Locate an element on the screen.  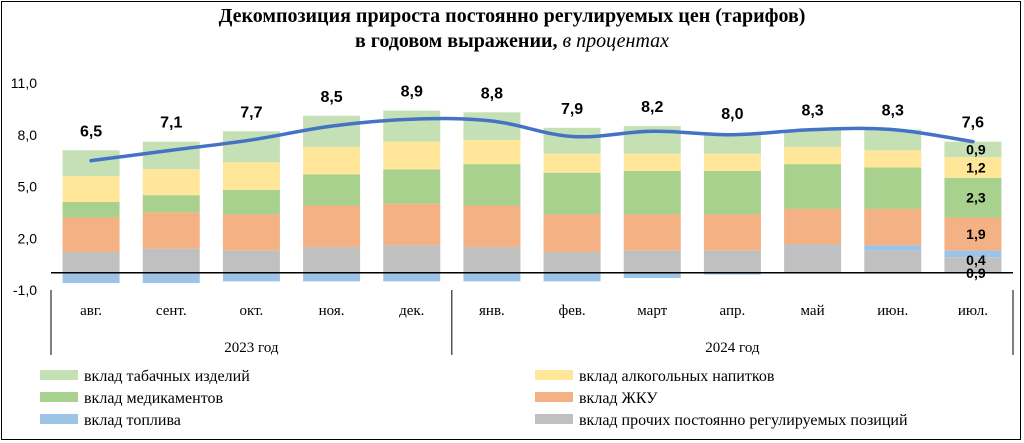
legend-item: вклад ЖКУ is located at coordinates (596, 399).